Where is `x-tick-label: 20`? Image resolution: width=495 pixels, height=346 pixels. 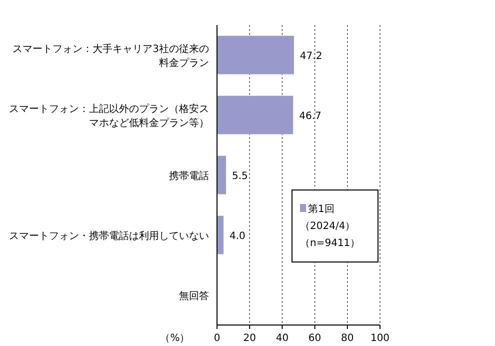 x-tick-label: 20 is located at coordinates (249, 338).